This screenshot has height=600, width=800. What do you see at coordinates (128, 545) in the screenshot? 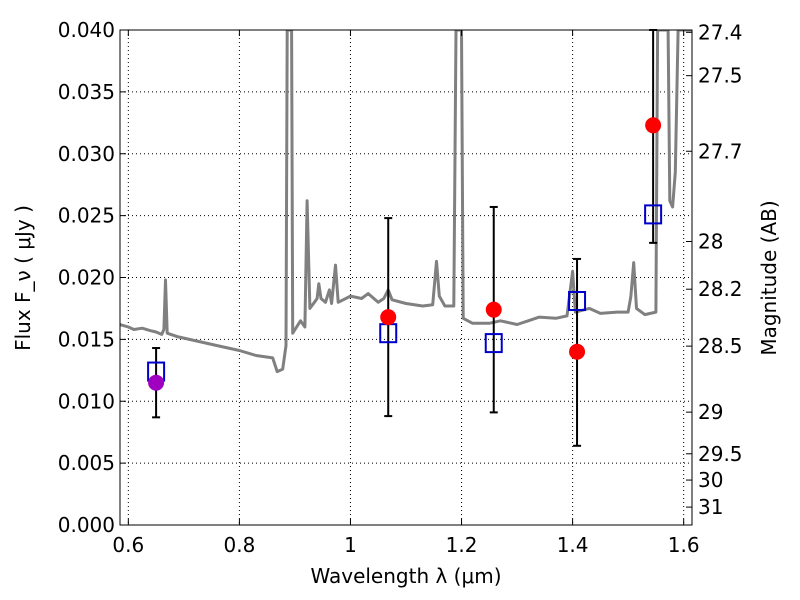
I see `x-tick-label: 0.6` at bounding box center [128, 545].